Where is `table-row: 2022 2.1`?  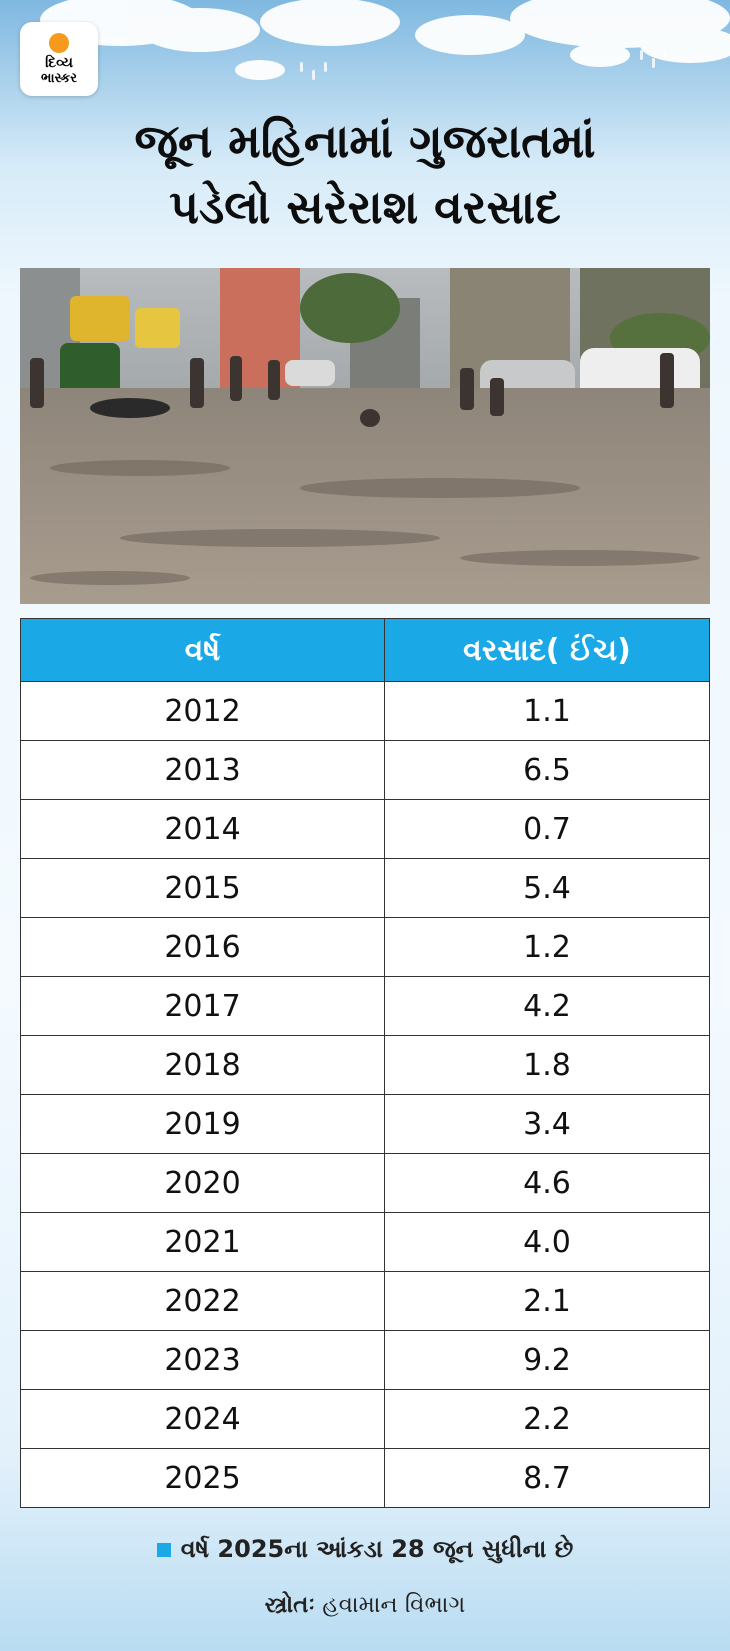
table-row: 2022 2.1 is located at coordinates (365, 1301).